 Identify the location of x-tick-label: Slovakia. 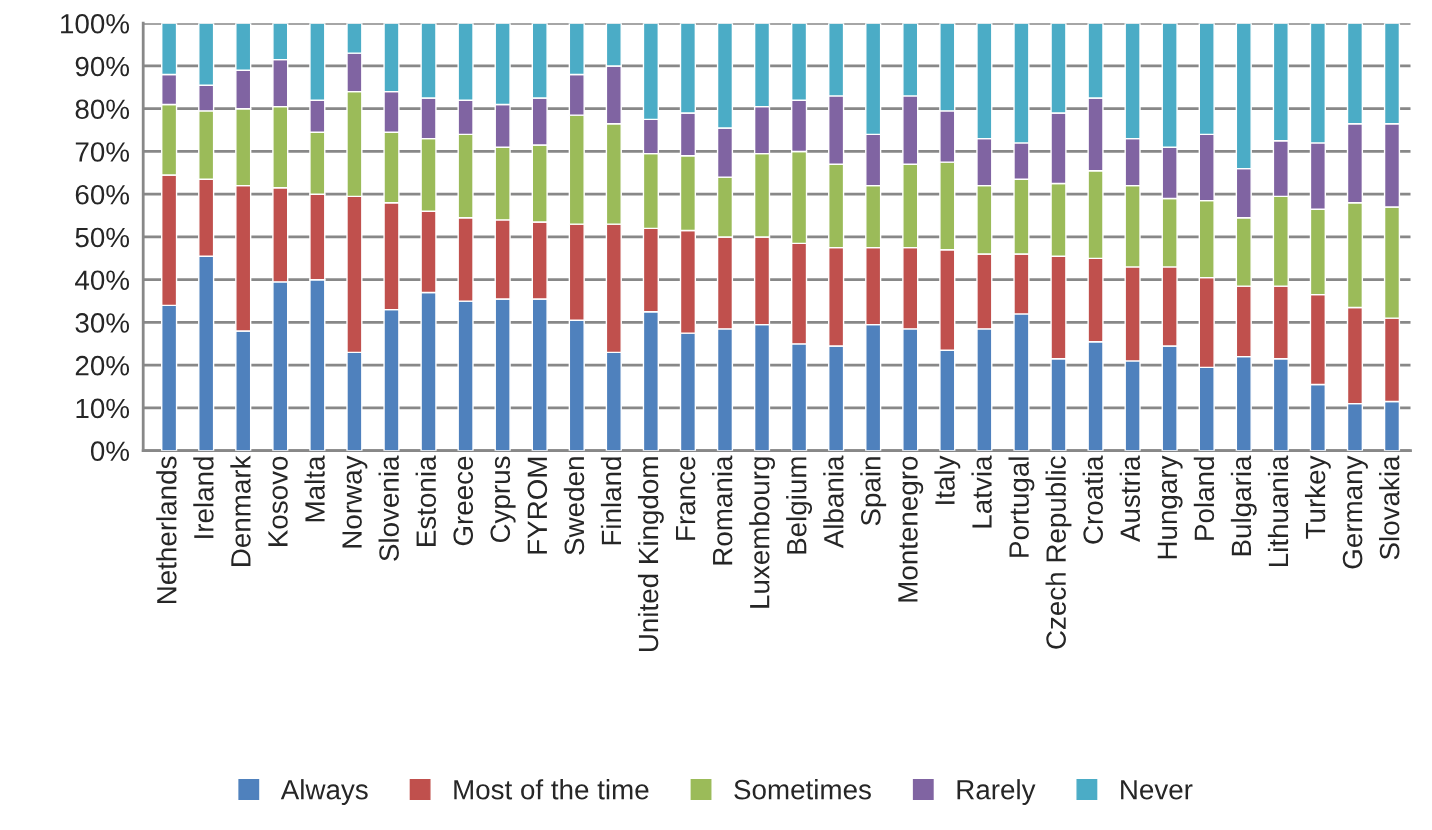
(1389, 507).